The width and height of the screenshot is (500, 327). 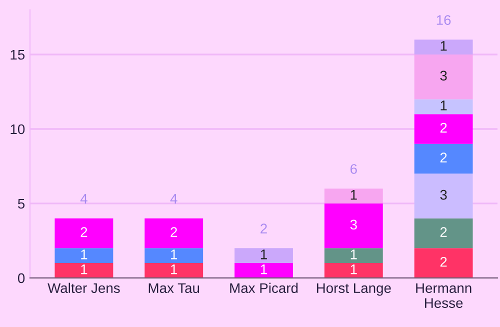 What do you see at coordinates (174, 288) in the screenshot?
I see `x-tick-label: Max Tau` at bounding box center [174, 288].